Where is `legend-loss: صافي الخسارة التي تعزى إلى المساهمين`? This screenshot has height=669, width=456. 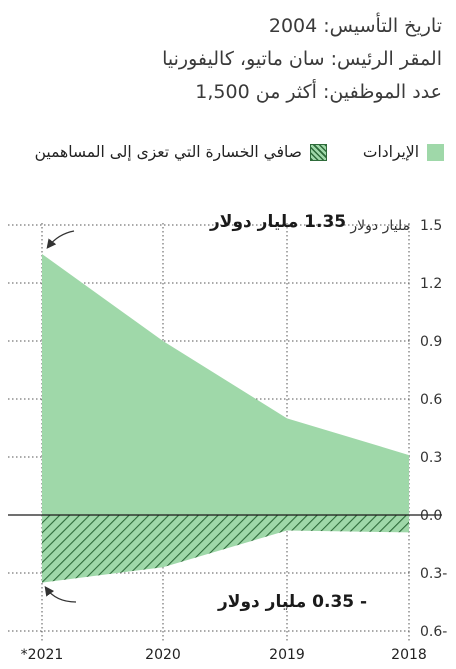 legend-loss: صافي الخسارة التي تعزى إلى المساهمين is located at coordinates (181, 152).